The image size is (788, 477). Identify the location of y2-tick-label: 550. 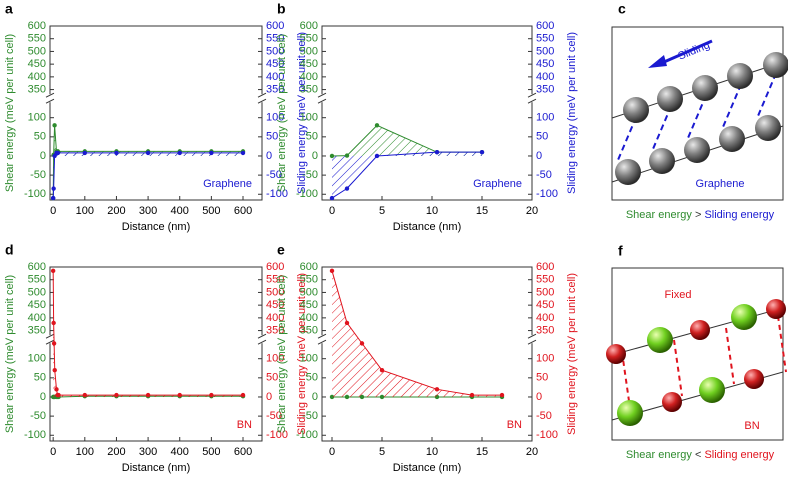
(545, 280).